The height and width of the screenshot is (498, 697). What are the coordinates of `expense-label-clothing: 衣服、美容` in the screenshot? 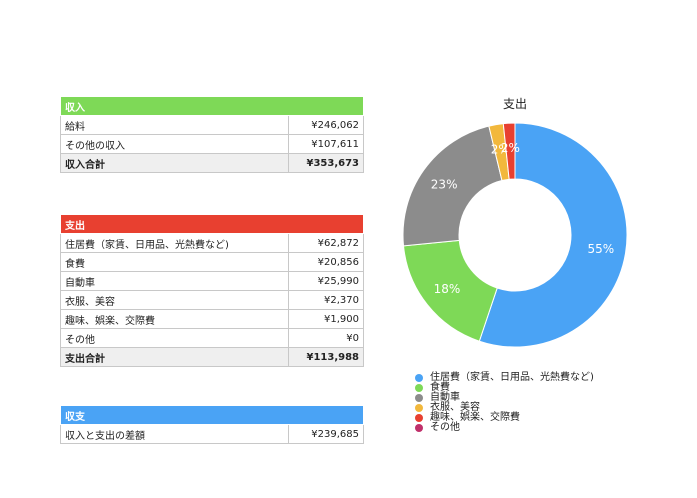 It's located at (174, 300).